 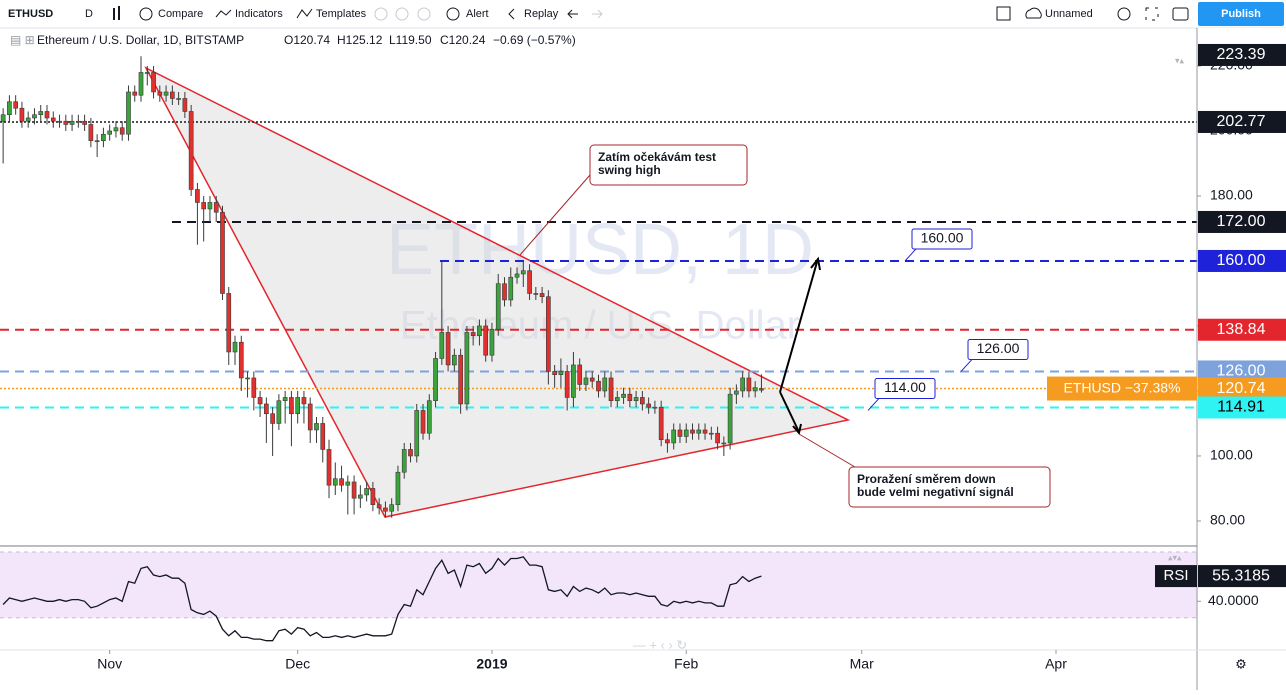 I want to click on pane-buttons: ▴▾▴, so click(x=1175, y=557).